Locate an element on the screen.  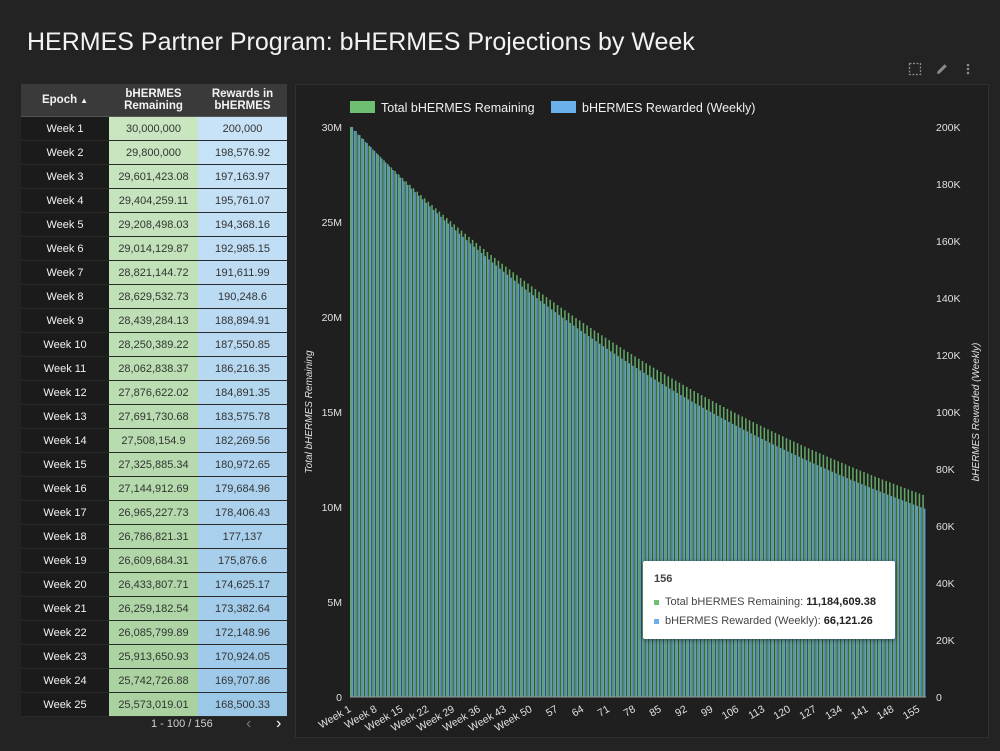
cell-rewards: 194,368.16 is located at coordinates (242, 224).